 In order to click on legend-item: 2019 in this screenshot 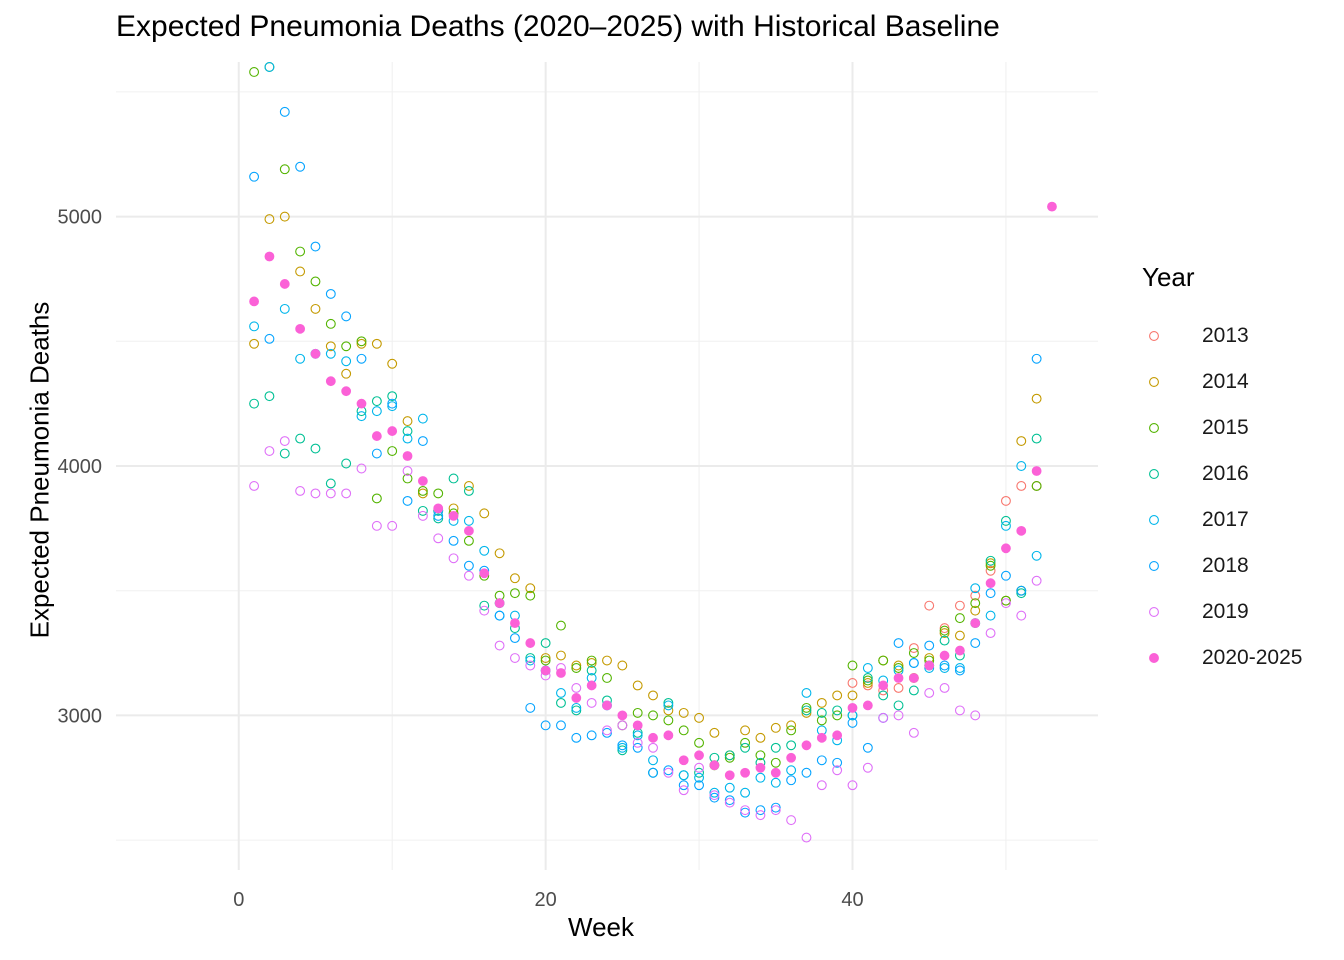, I will do `click(1222, 612)`.